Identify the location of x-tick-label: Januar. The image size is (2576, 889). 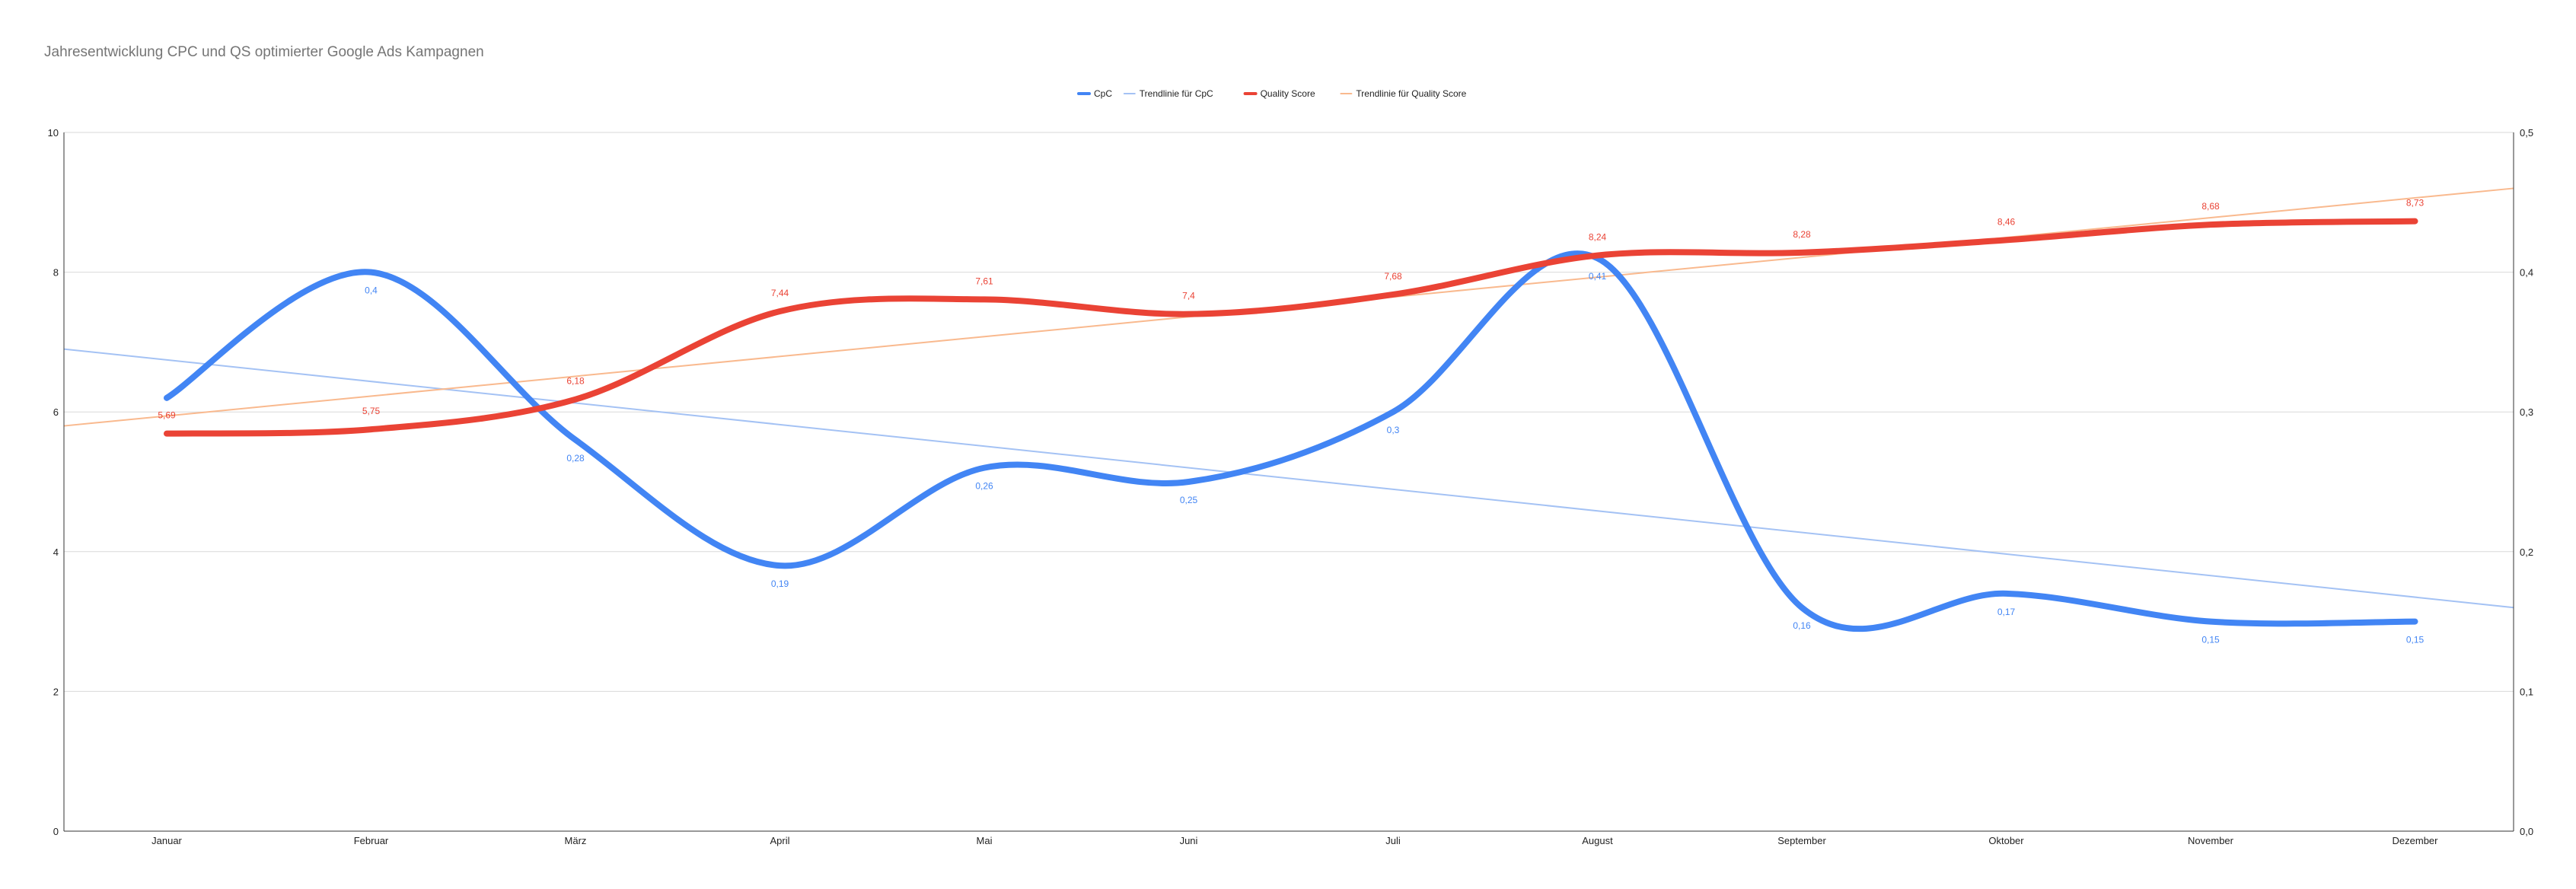
(166, 840).